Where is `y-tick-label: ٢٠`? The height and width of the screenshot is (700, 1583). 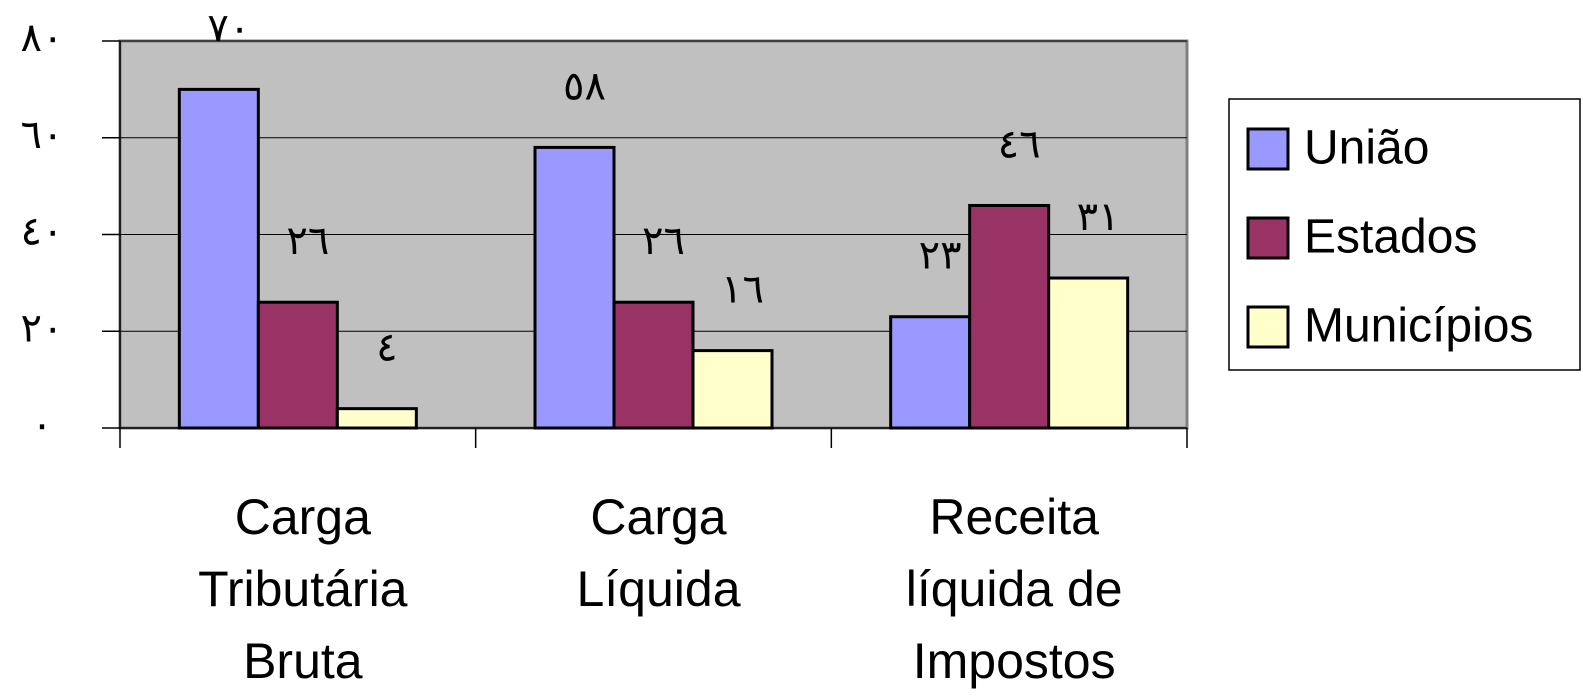 y-tick-label: ٢٠ is located at coordinates (42, 328).